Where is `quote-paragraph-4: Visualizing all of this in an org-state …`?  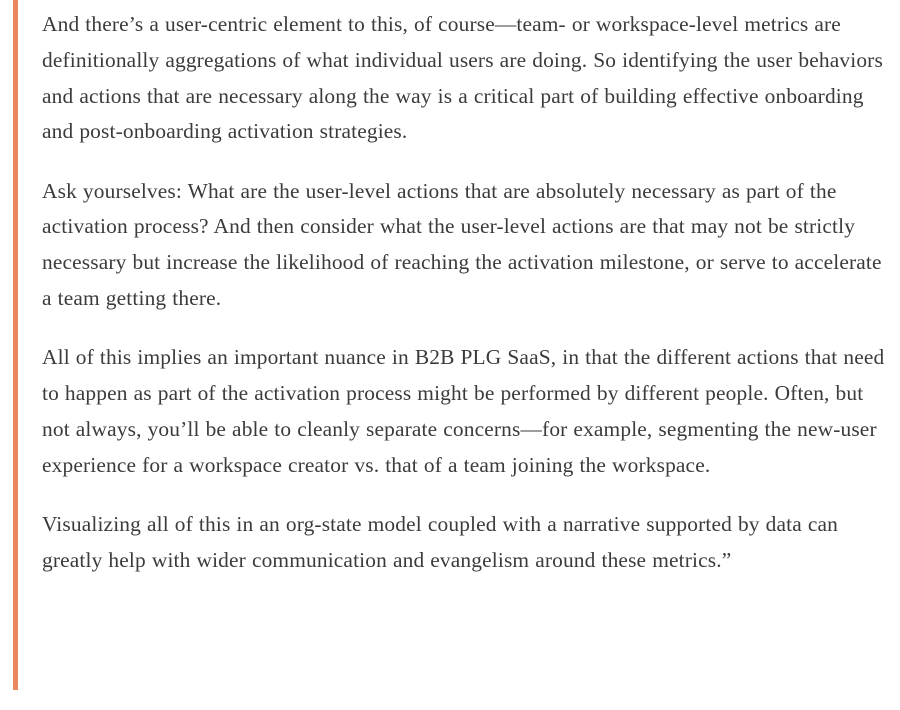 quote-paragraph-4: Visualizing all of this in an org-state … is located at coordinates (440, 542).